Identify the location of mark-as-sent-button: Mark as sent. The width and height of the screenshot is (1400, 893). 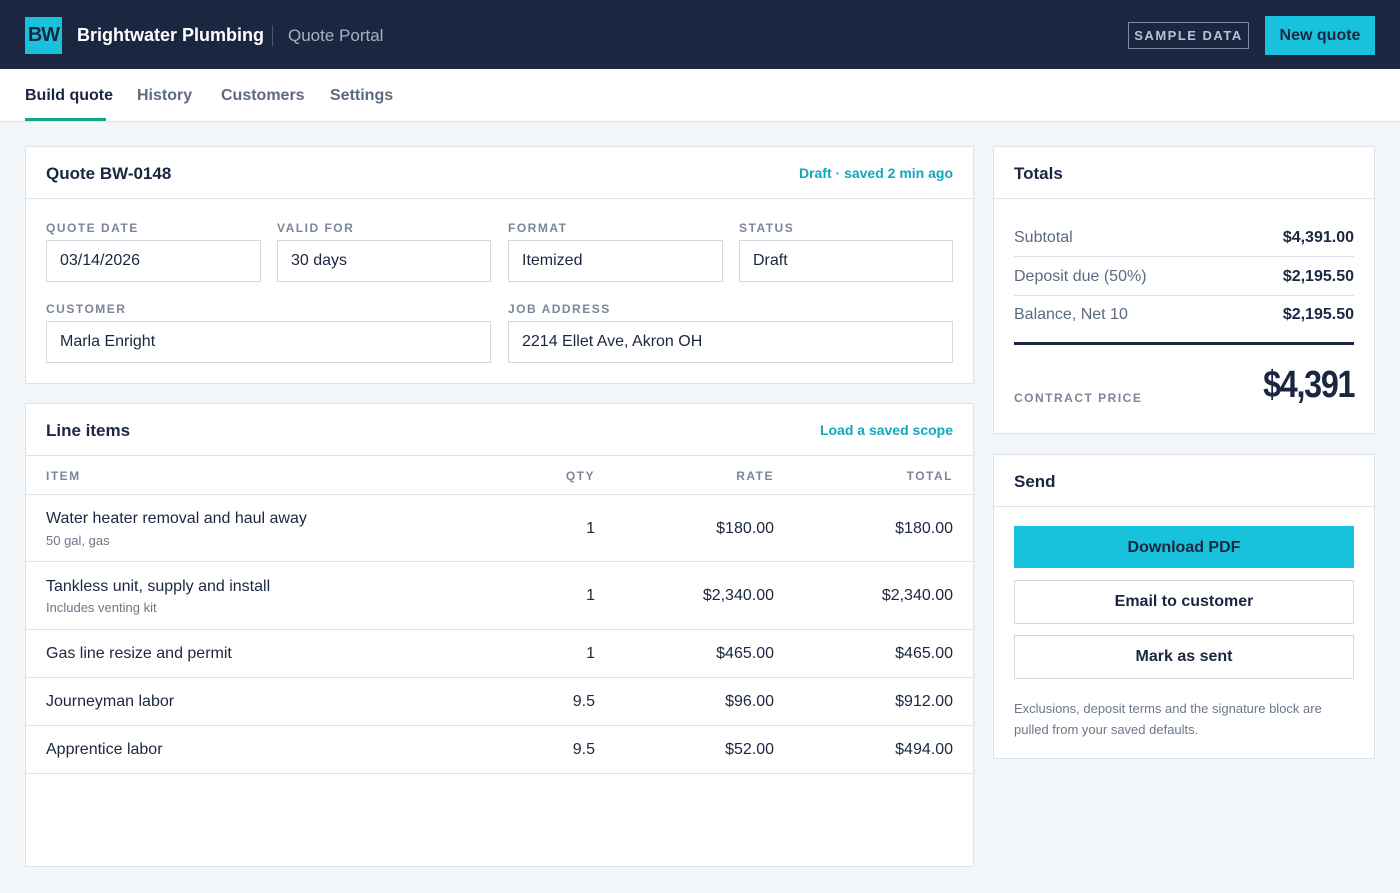
(1184, 657).